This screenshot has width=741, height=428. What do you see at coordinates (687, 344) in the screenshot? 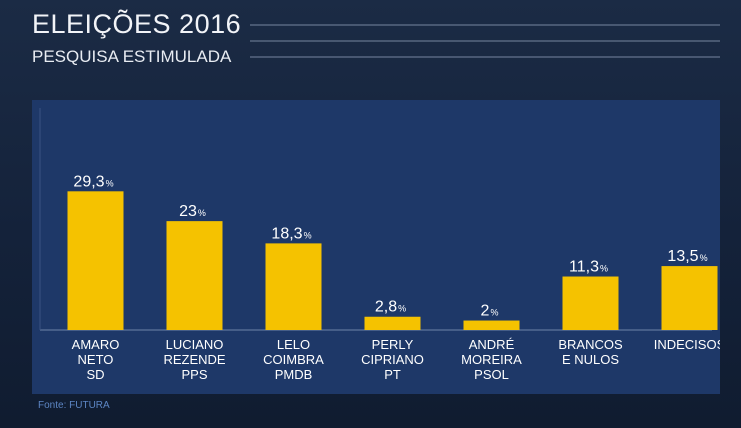
I see `category-label-6-line-0: INDECISOS` at bounding box center [687, 344].